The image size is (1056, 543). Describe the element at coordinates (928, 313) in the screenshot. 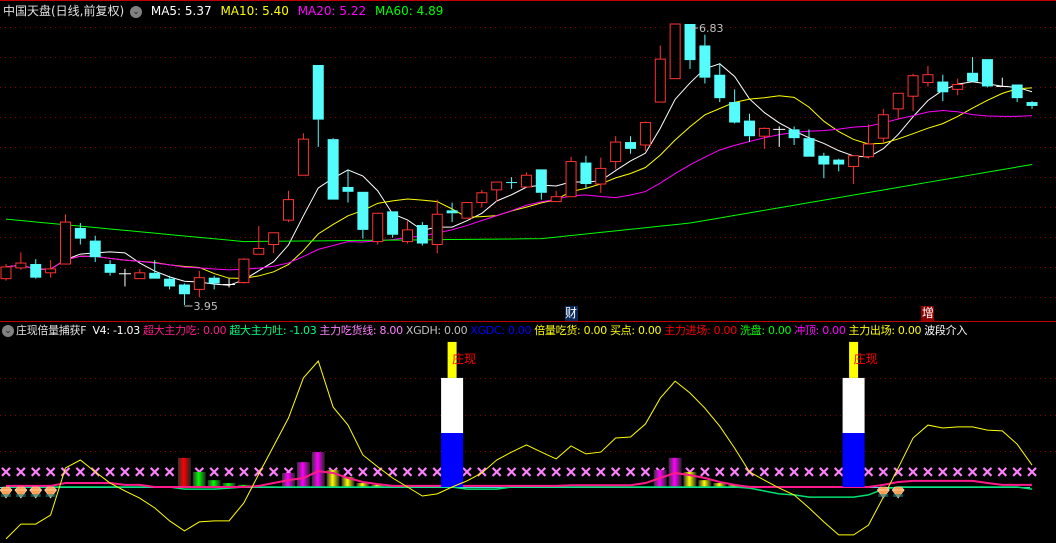

I see `event-flag: 增` at that location.